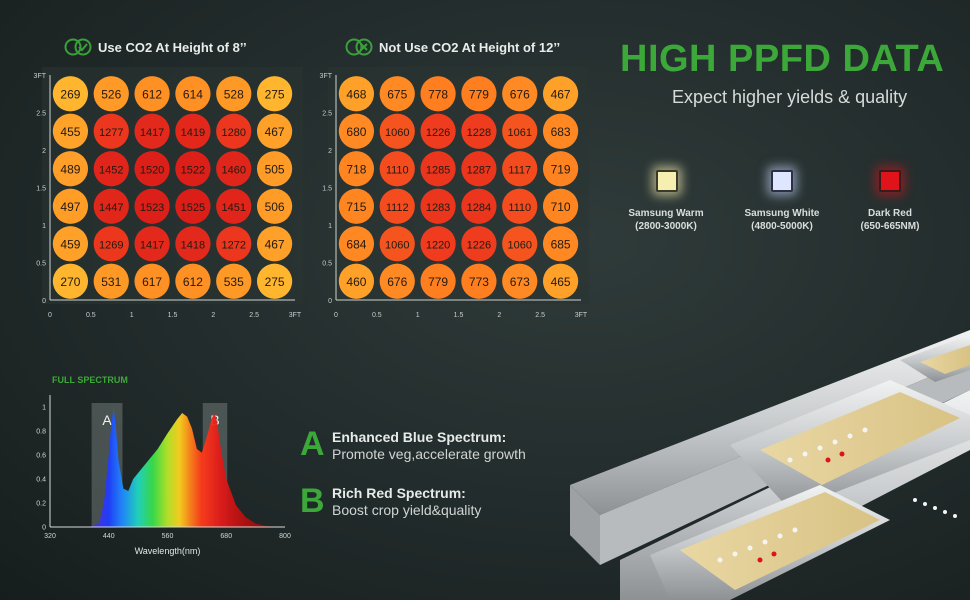 This screenshot has height=600, width=970. I want to click on spectrum-x-tick: 680, so click(226, 536).